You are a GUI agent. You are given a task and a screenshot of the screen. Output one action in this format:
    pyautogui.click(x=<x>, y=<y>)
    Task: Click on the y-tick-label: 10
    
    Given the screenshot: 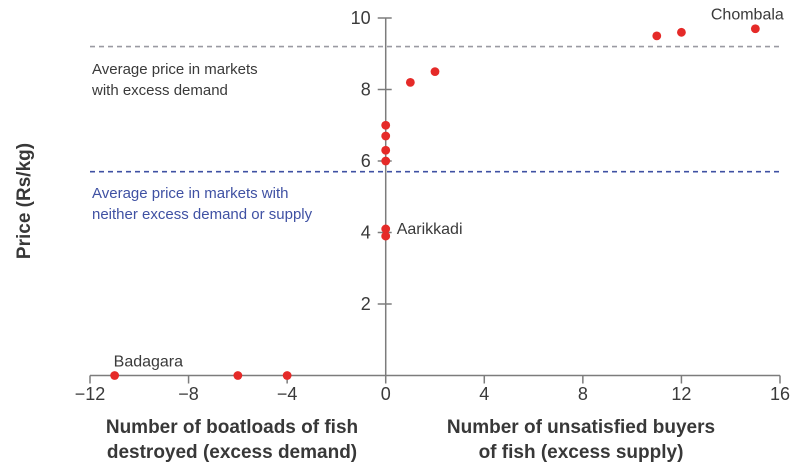 What is the action you would take?
    pyautogui.click(x=361, y=18)
    